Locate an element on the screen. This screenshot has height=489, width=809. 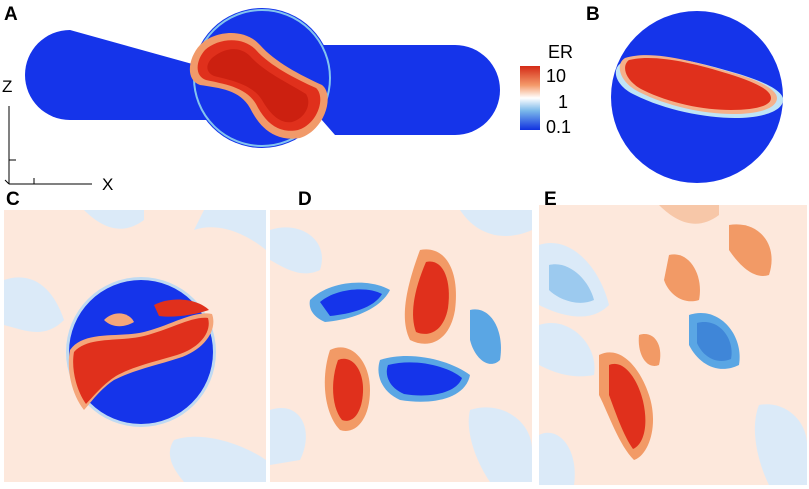
colorbar is located at coordinates (530, 98).